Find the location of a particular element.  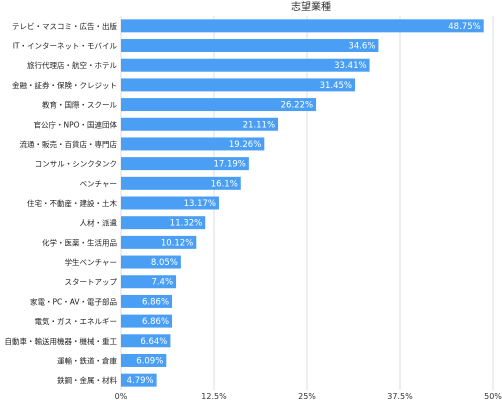

bar-value-label: 31.45% is located at coordinates (336, 86).